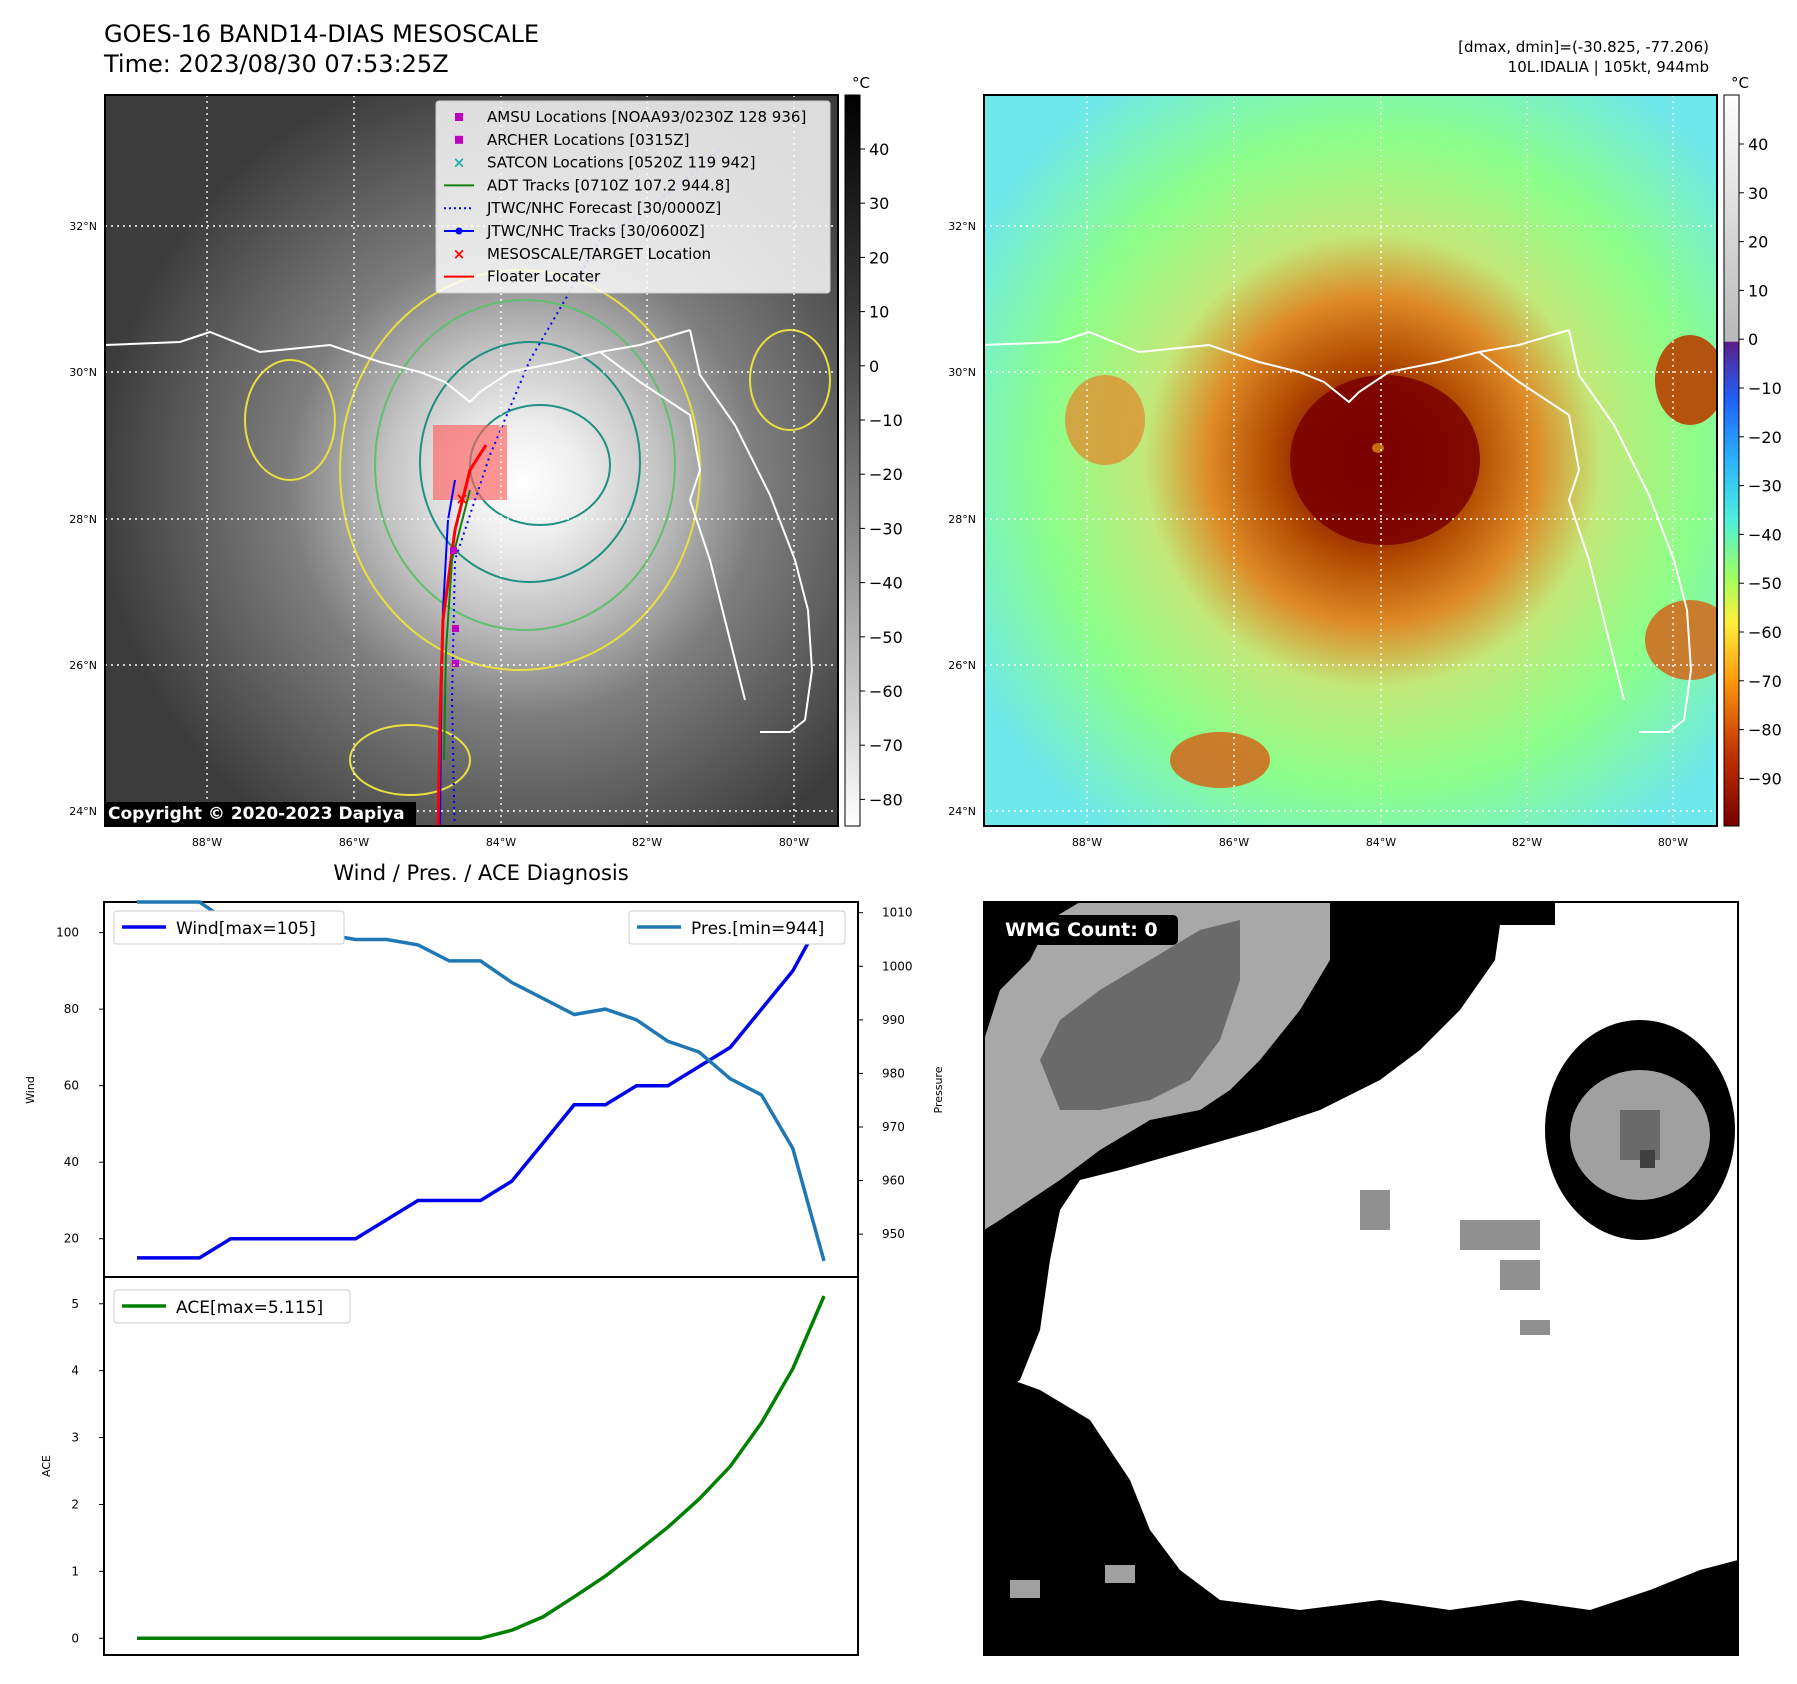  Describe the element at coordinates (1608, 67) in the screenshot. I see `storm-info: 10L.IDALIA | 105kt, 944mb` at that location.